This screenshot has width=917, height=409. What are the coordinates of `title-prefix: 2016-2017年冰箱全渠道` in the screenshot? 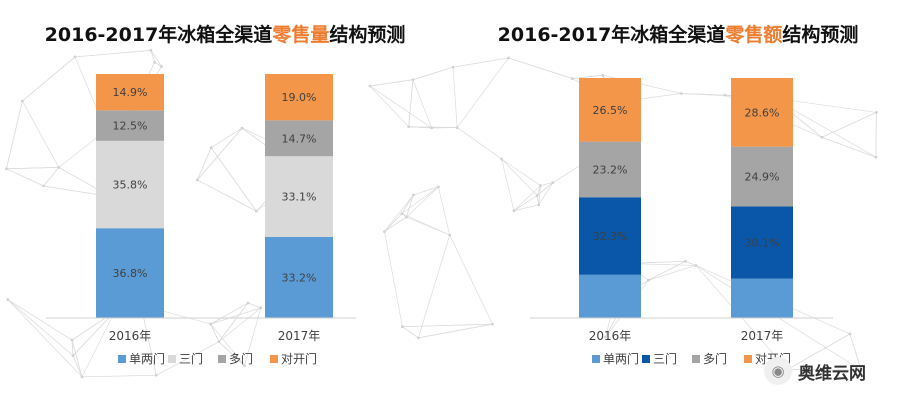 It's located at (158, 35).